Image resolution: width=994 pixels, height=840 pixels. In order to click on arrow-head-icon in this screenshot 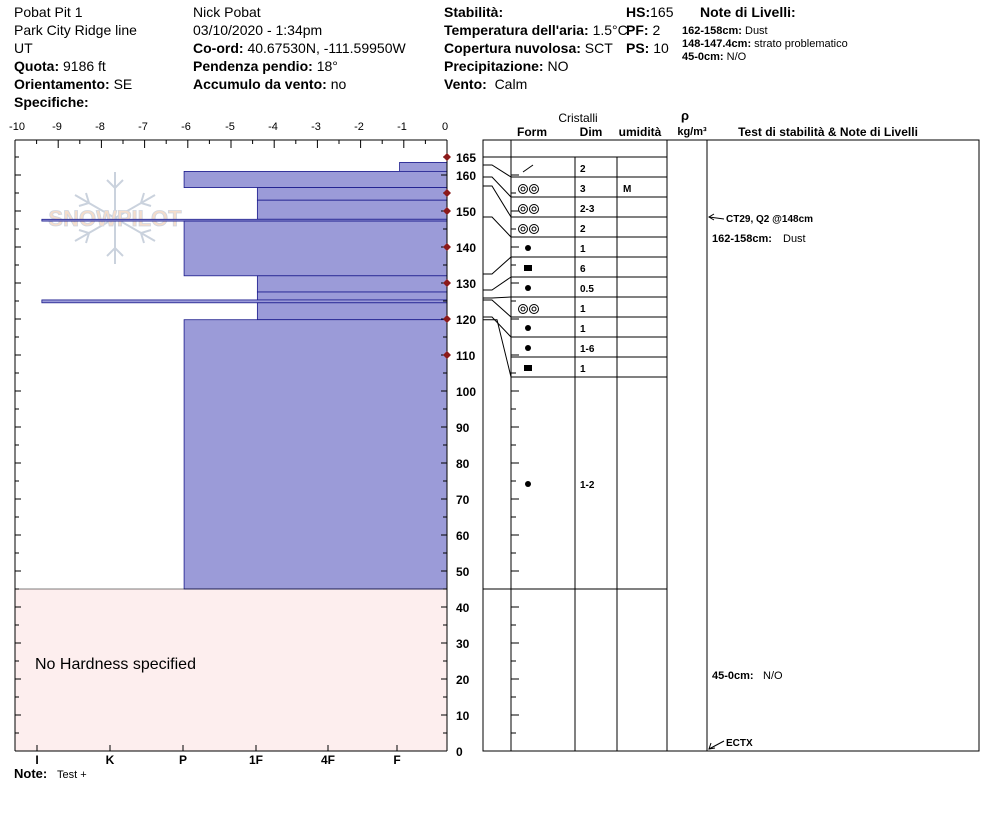, I will do `click(712, 746)`.